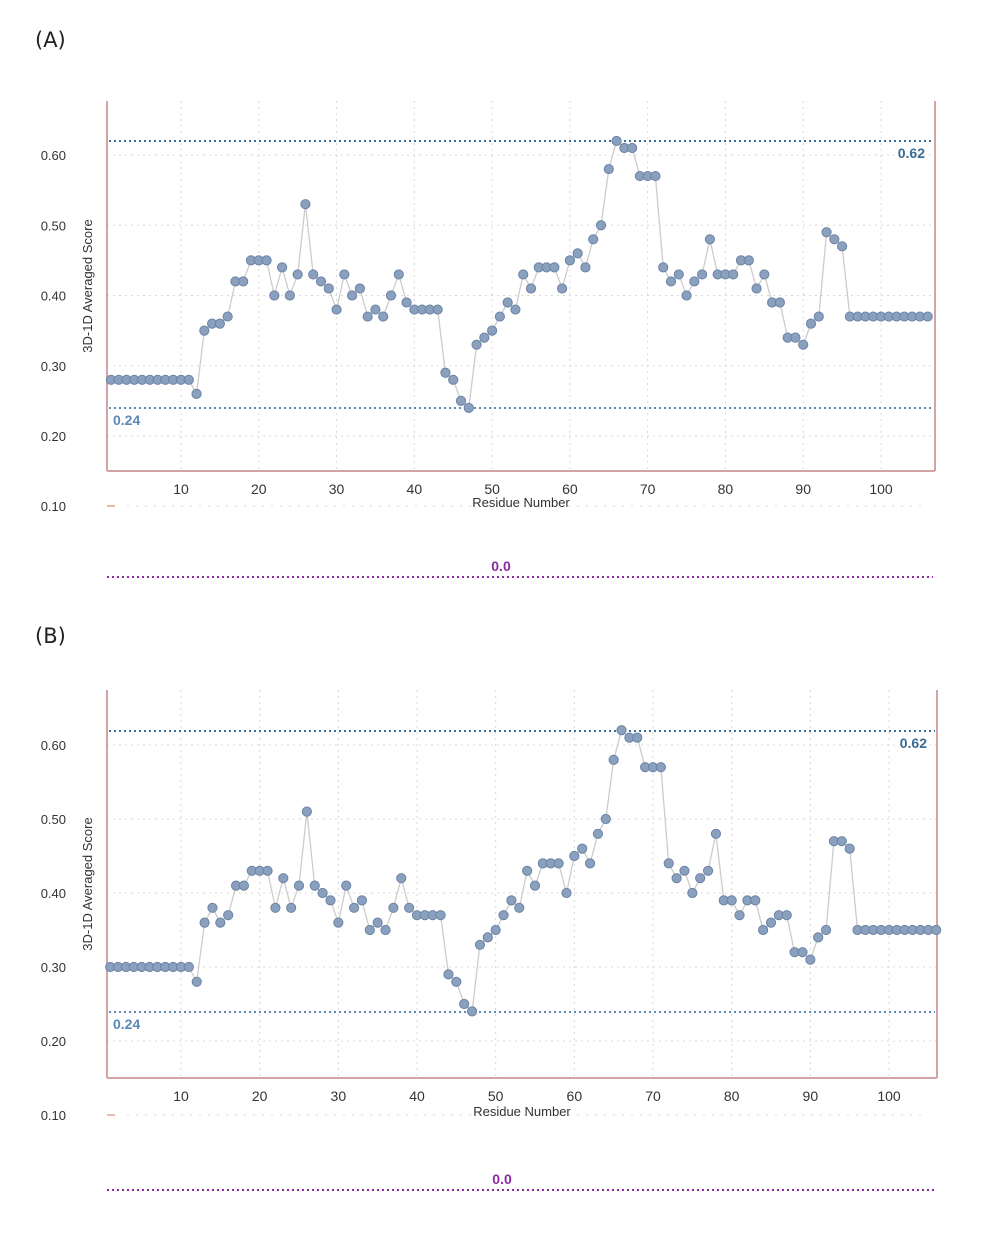  Describe the element at coordinates (53, 745) in the screenshot. I see `y-tick-label: 0.60` at that location.